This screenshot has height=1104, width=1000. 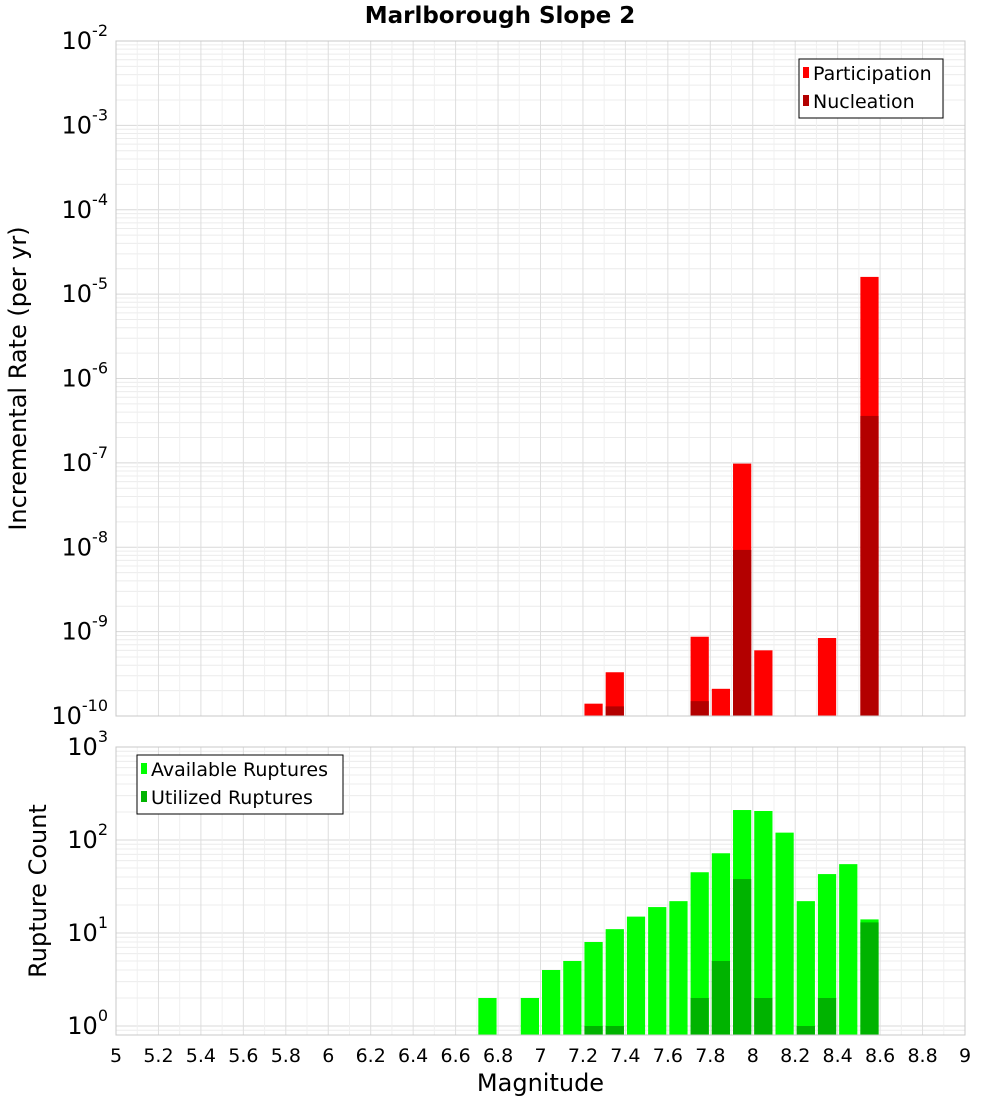 What do you see at coordinates (18, 378) in the screenshot?
I see `y-axis-label: Incremental Rate (per yr)` at bounding box center [18, 378].